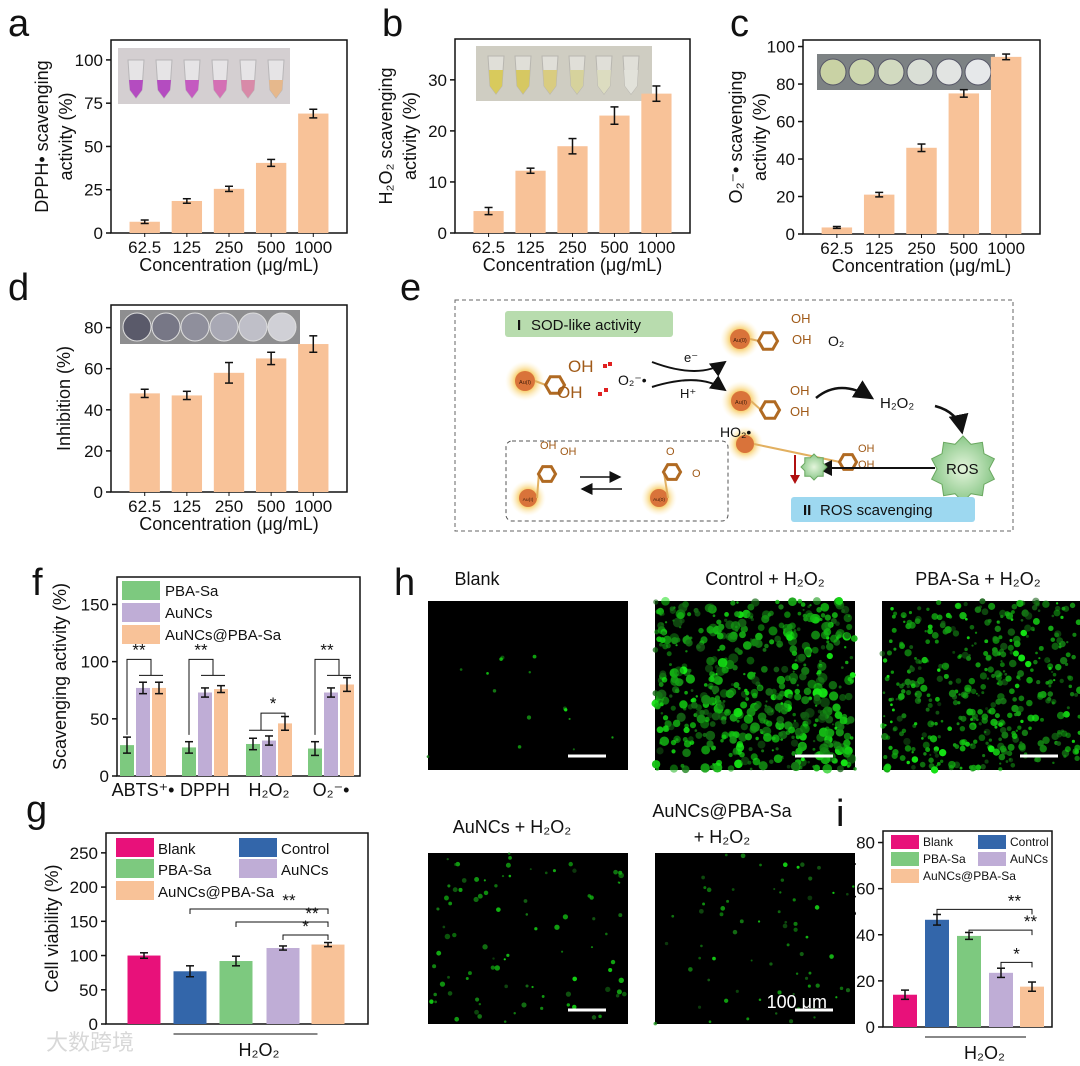  I want to click on x-tick-label: 250, so click(229, 247).